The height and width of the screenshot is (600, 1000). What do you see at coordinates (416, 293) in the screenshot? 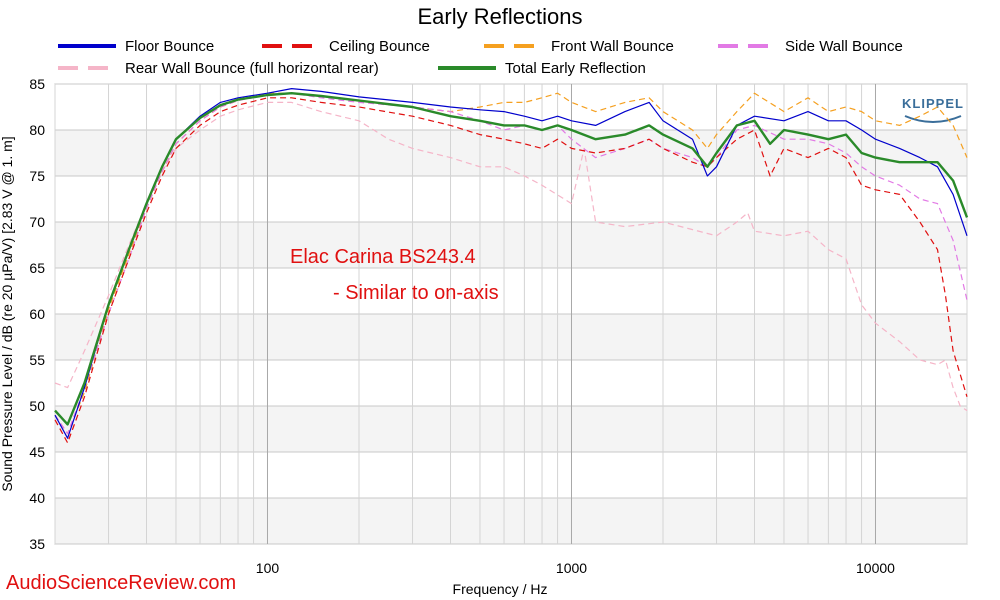
I see `annotation-note: - Similar to on-axis` at bounding box center [416, 293].